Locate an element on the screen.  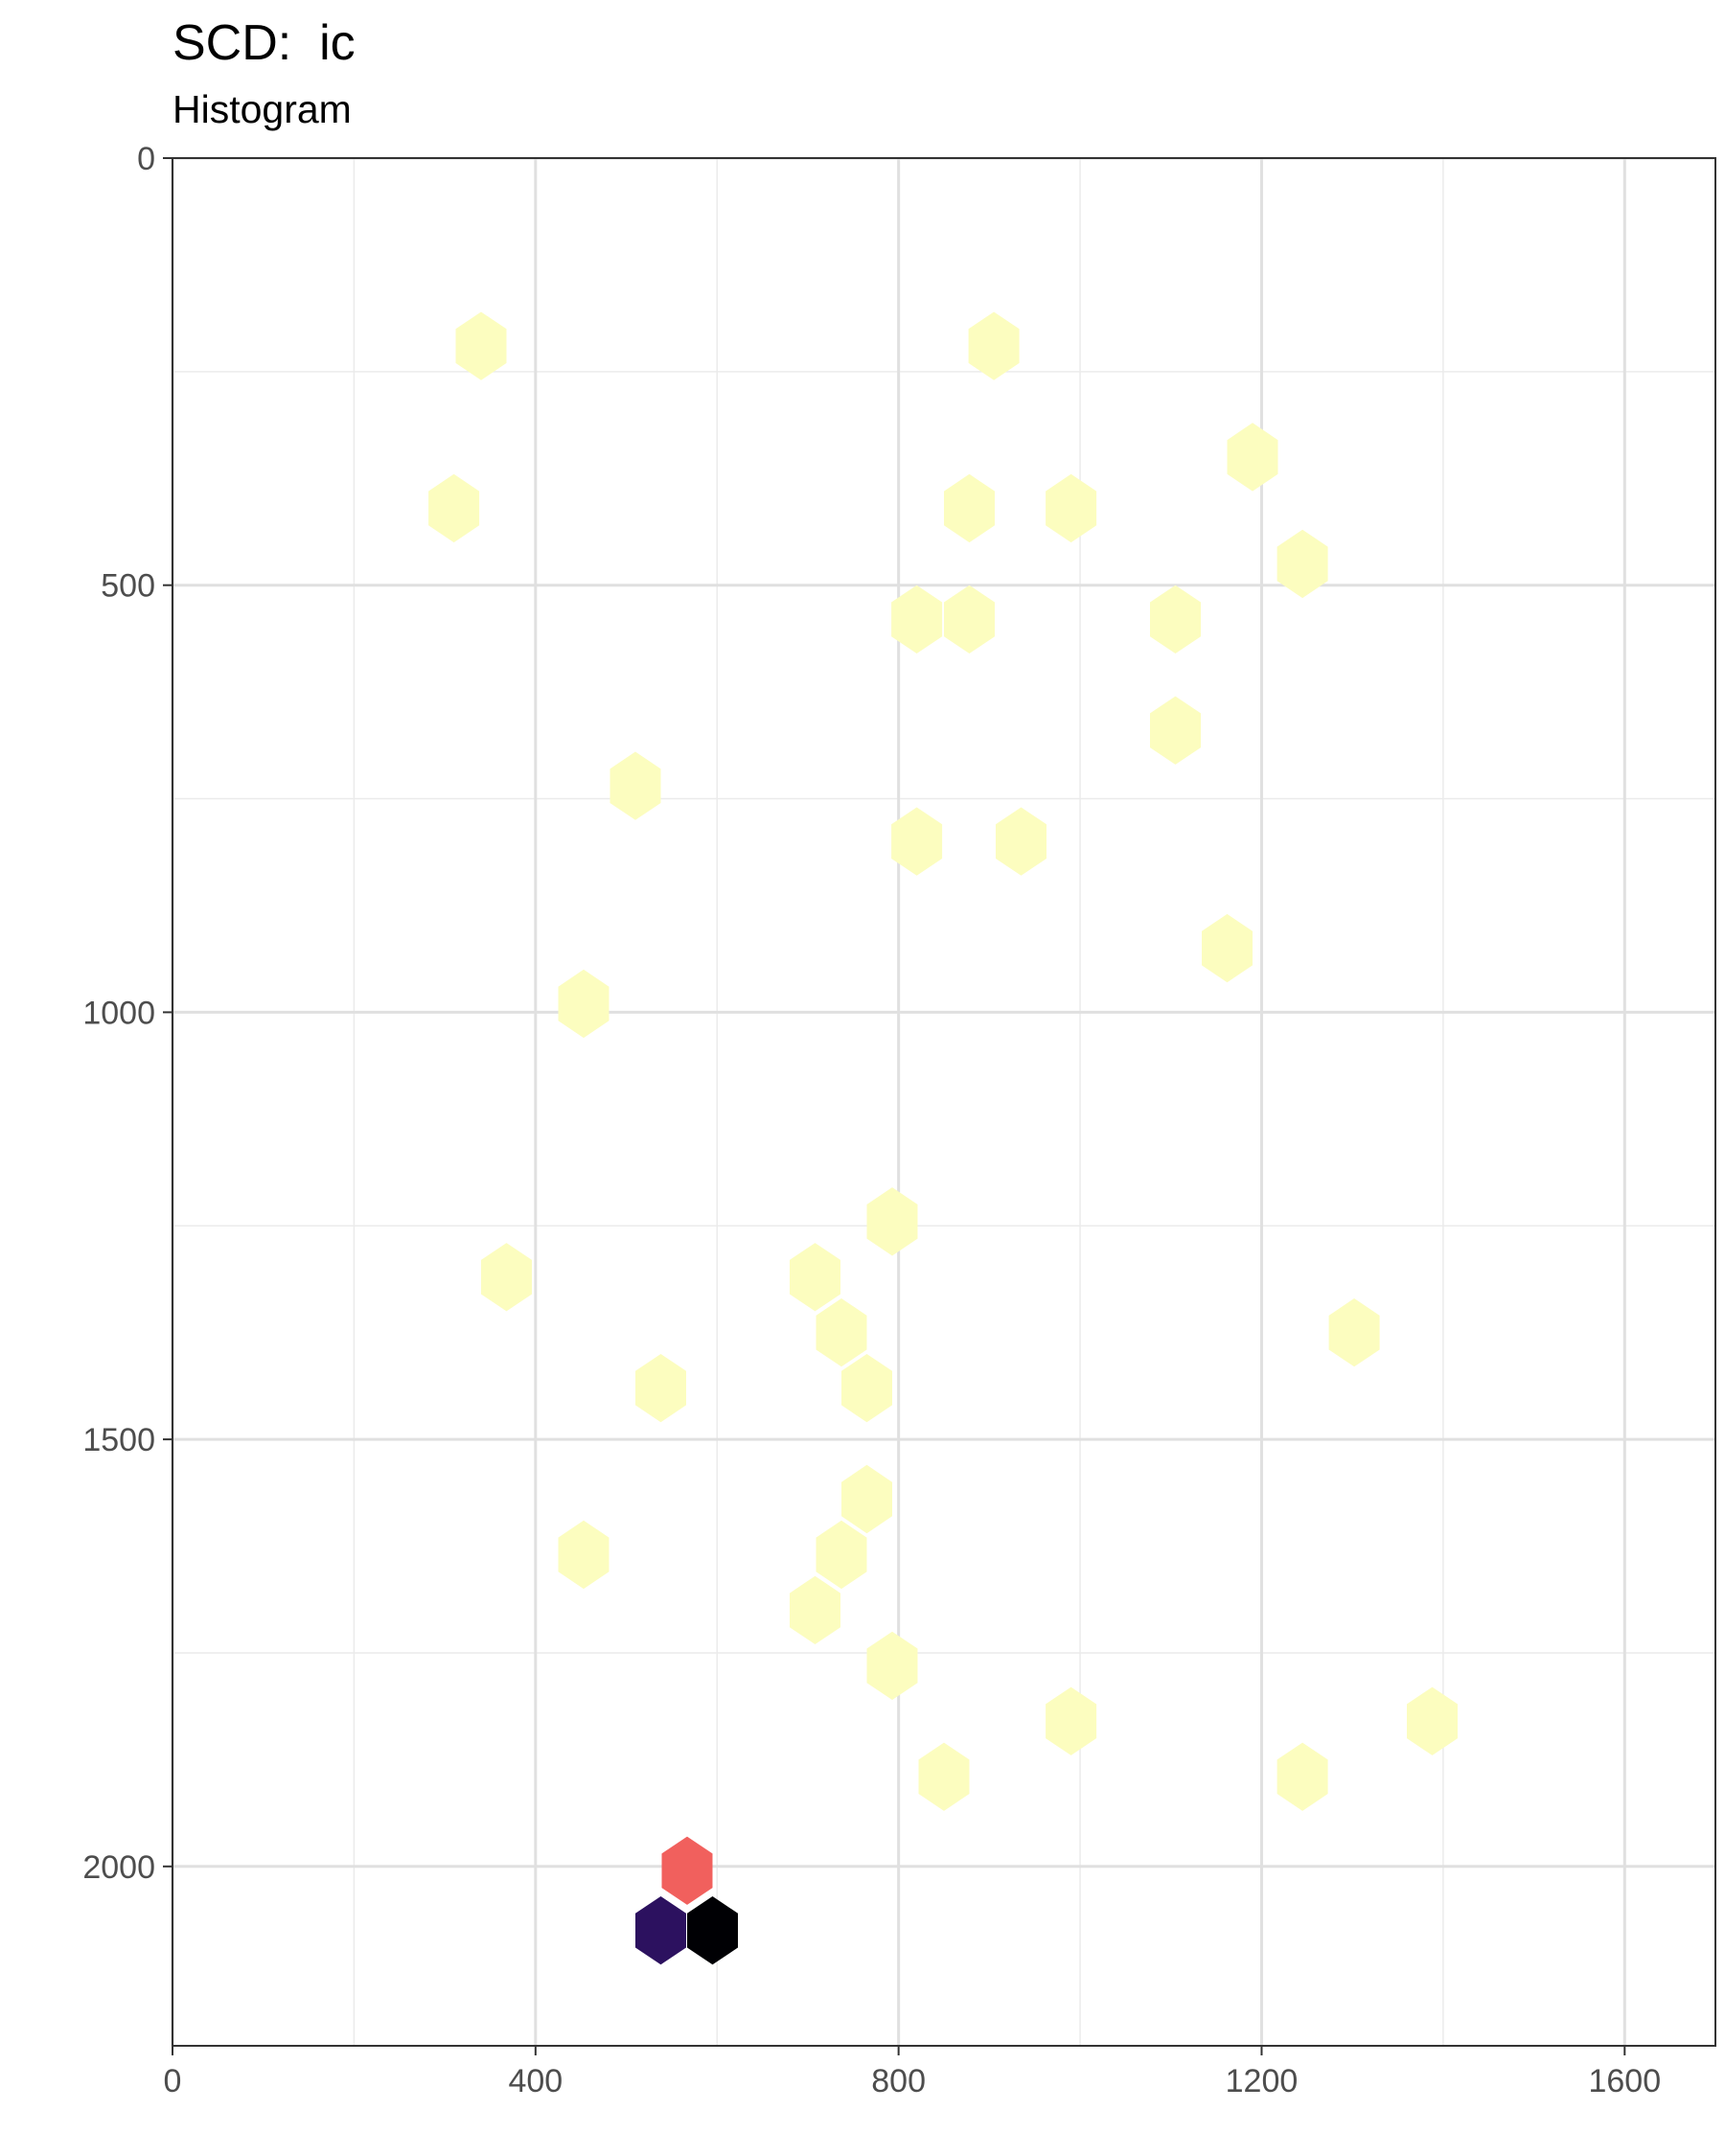
y-tick-label: 1500 is located at coordinates (118, 1440).